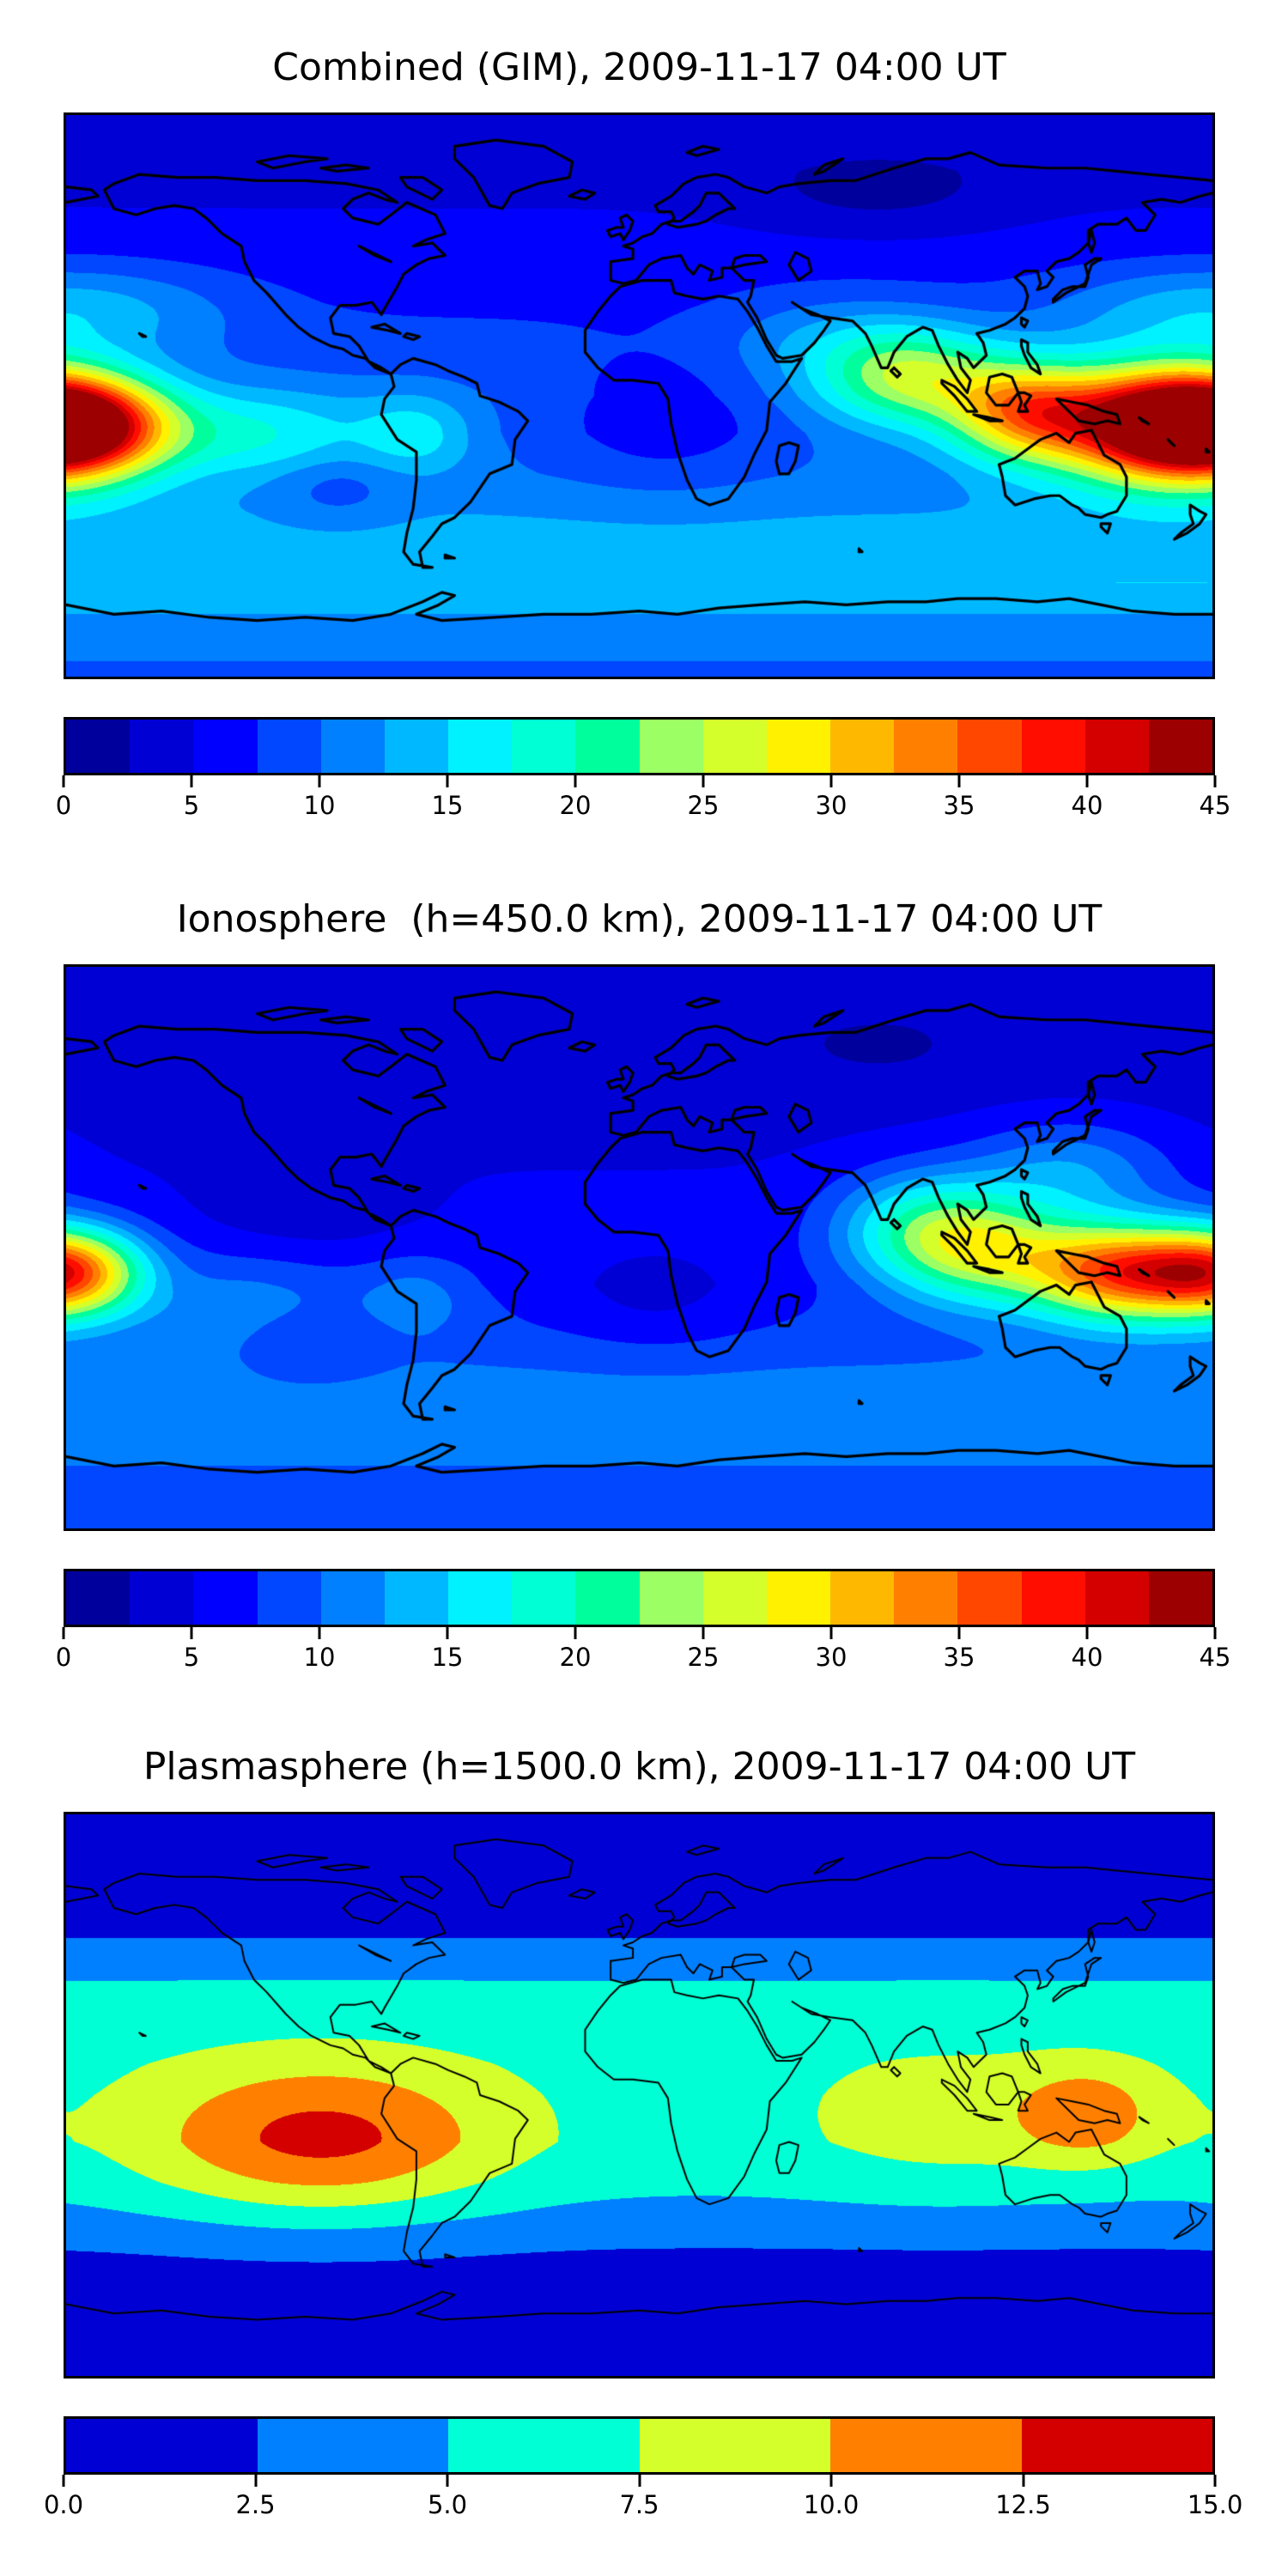 The image size is (1288, 2576). What do you see at coordinates (639, 2504) in the screenshot?
I see `colorbar-tick-label: 7.5` at bounding box center [639, 2504].